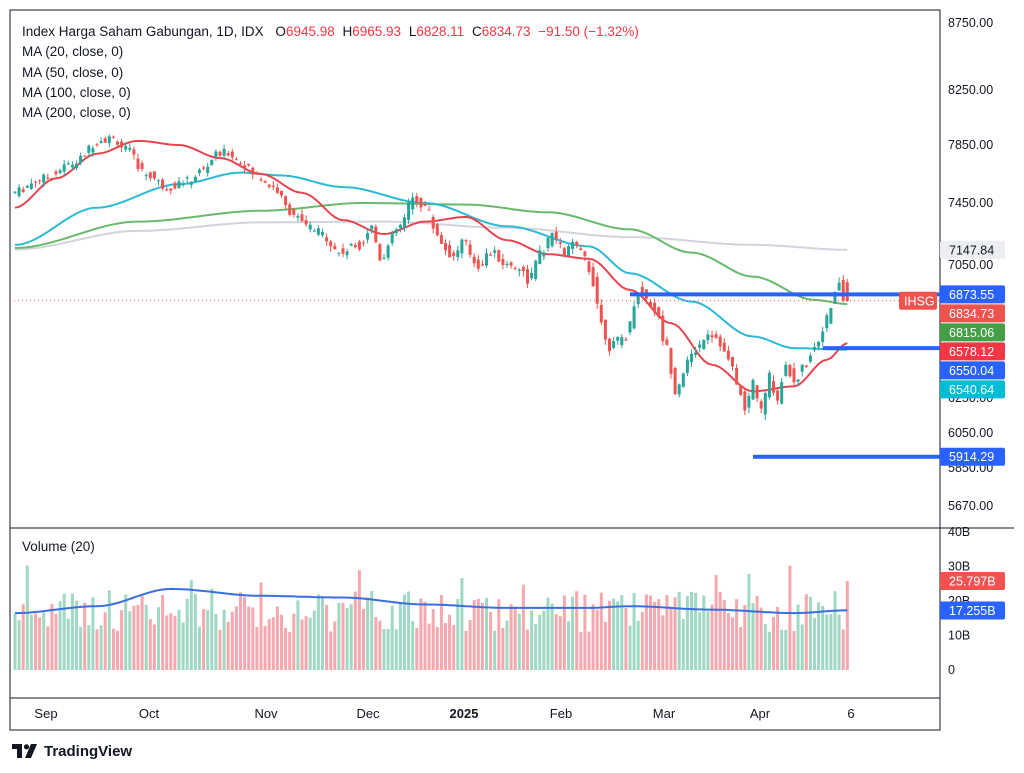 The image size is (1024, 773). What do you see at coordinates (310, 31) in the screenshot?
I see `open-value: 6945.98` at bounding box center [310, 31].